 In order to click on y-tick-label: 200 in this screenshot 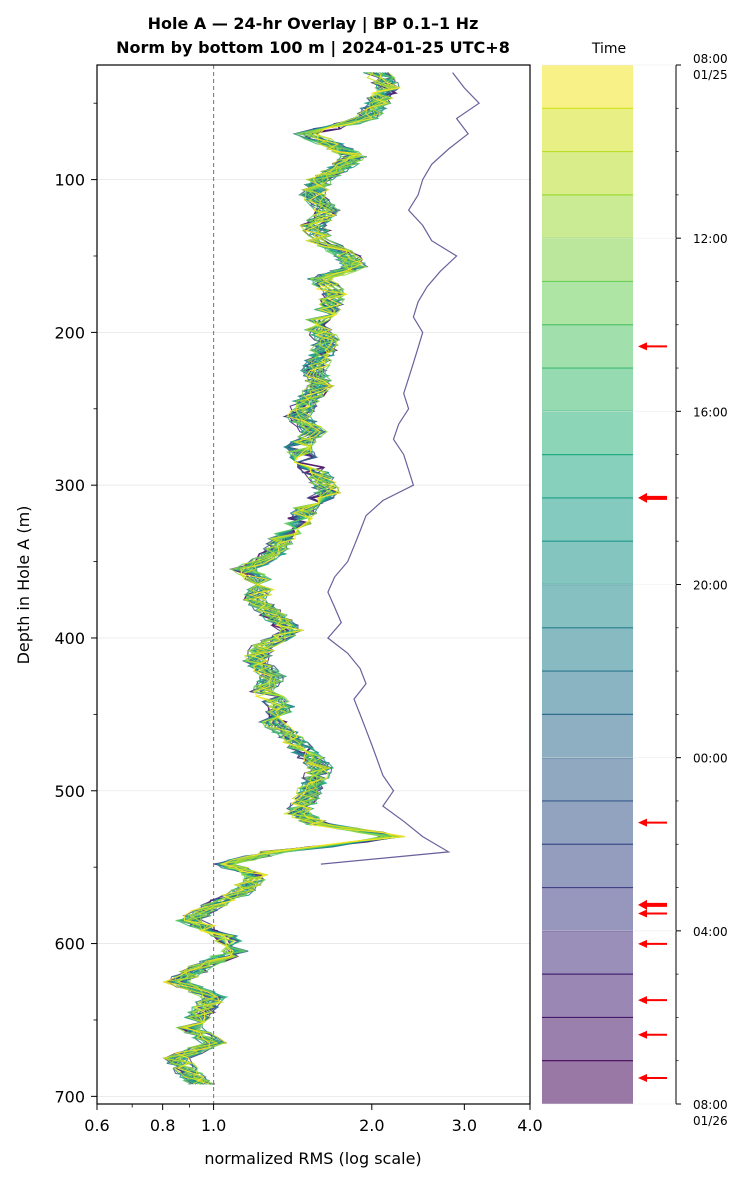, I will do `click(69, 332)`.